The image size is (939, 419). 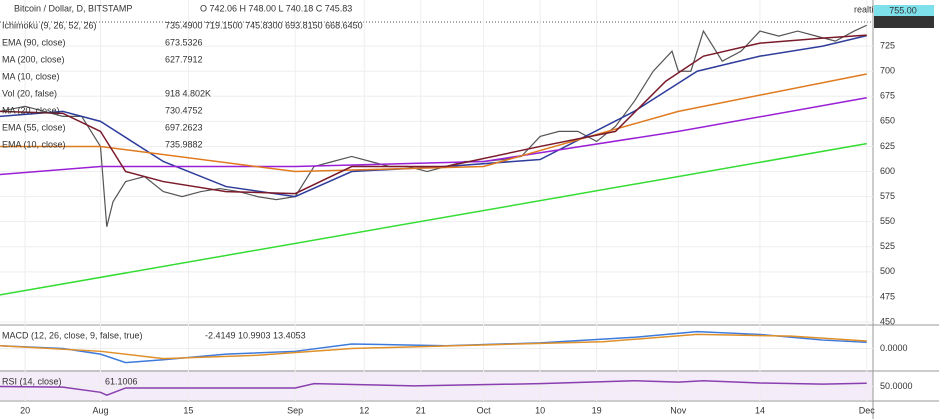 I want to click on x-tick-label: 20, so click(x=25, y=410).